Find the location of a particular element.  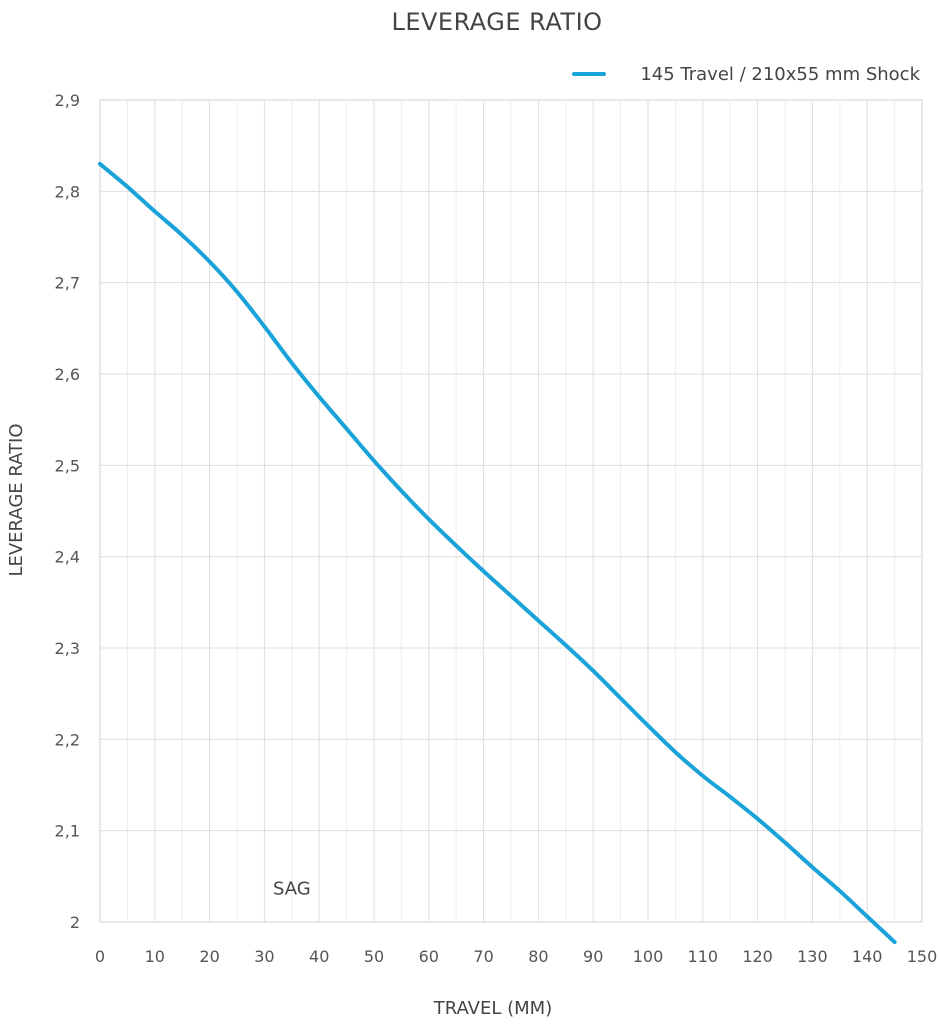

x-tick-label: 130 is located at coordinates (812, 956).